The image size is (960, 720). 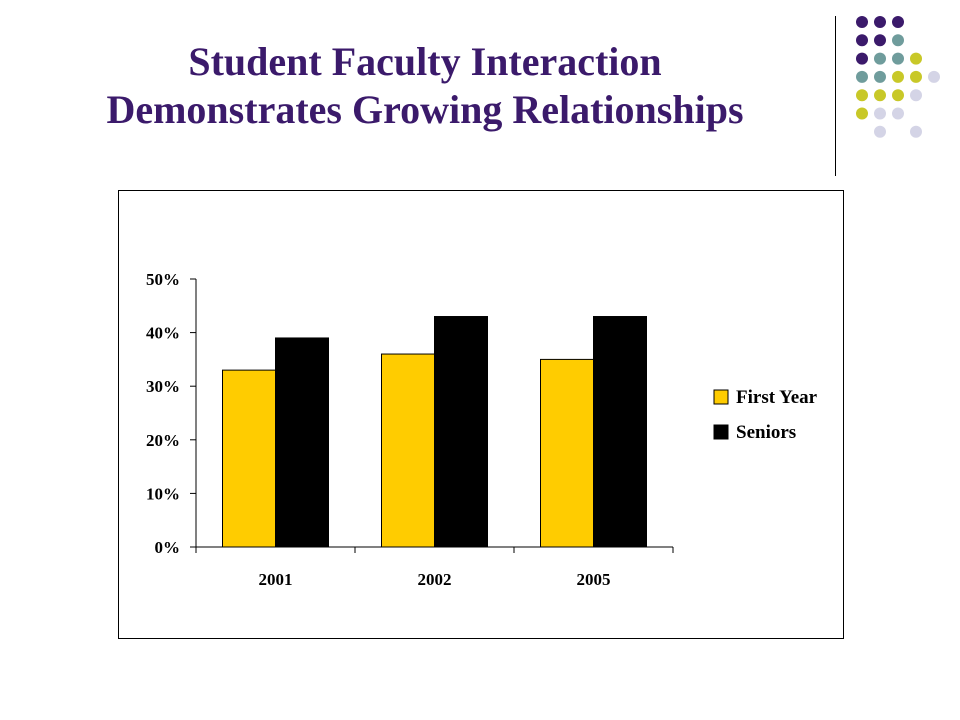 What do you see at coordinates (425, 109) in the screenshot?
I see `slide-title-line-2: Demonstrates Growing Relationships` at bounding box center [425, 109].